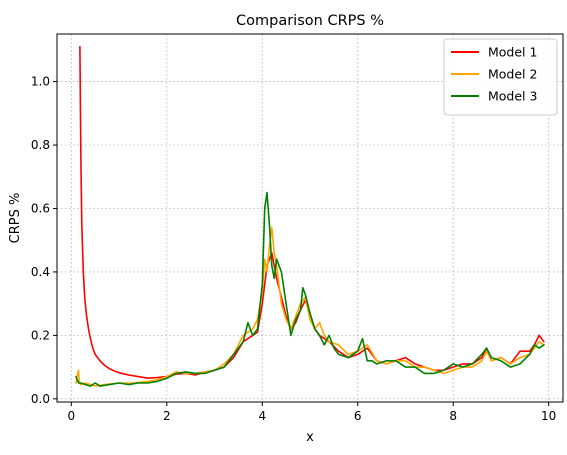  What do you see at coordinates (40, 82) in the screenshot?
I see `y-tick-label: 1.0` at bounding box center [40, 82].